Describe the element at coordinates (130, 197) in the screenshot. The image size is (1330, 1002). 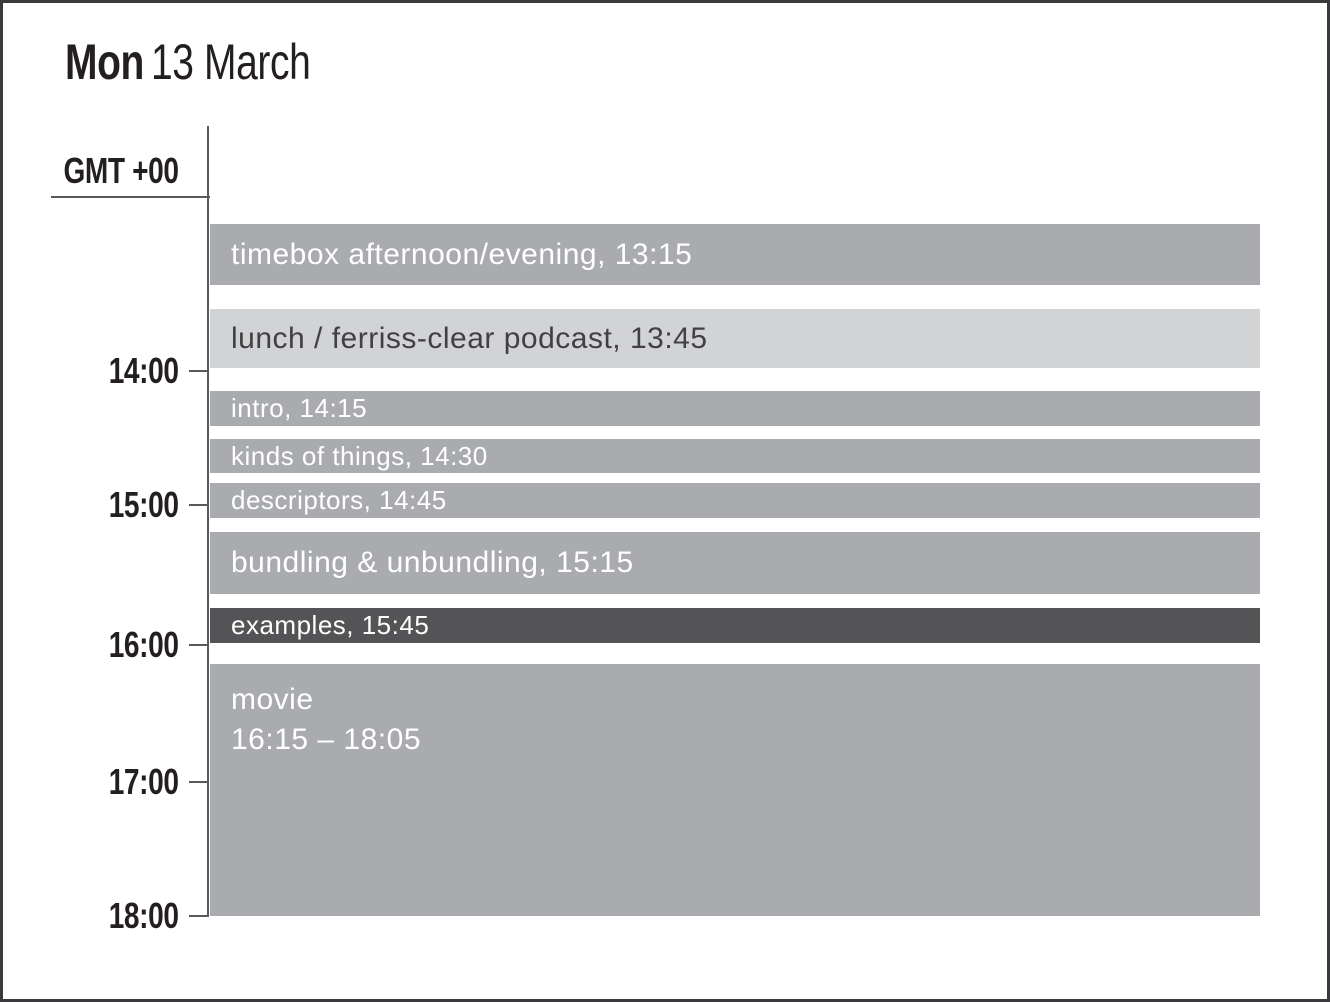
I see `timezone-underline` at that location.